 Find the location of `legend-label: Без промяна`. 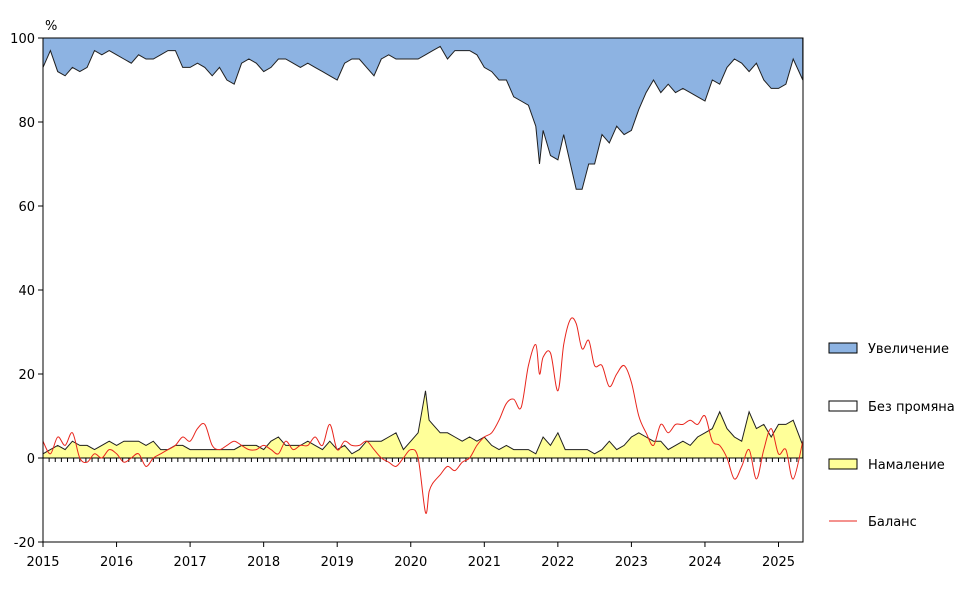

legend-label: Без промяна is located at coordinates (911, 407).